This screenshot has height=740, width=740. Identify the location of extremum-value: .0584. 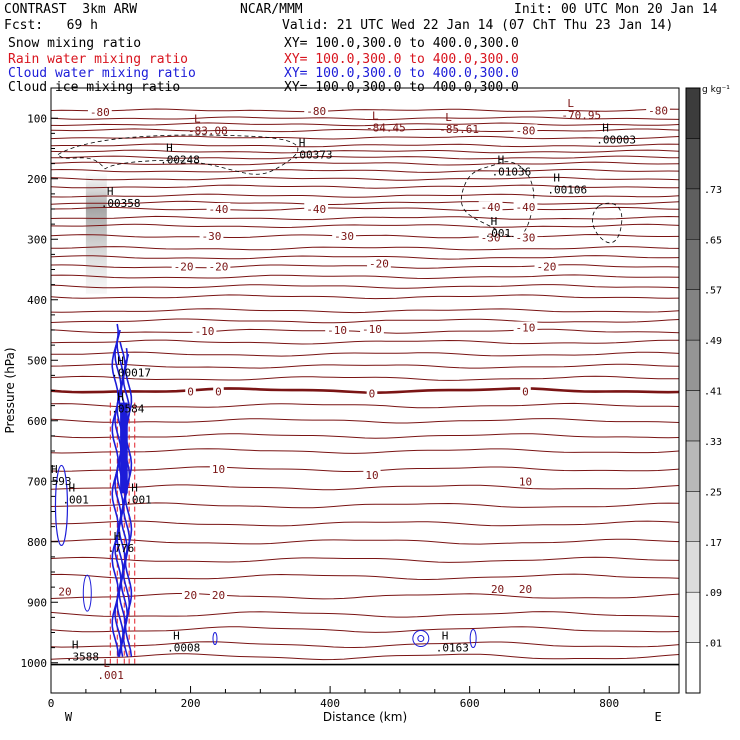
(127, 409).